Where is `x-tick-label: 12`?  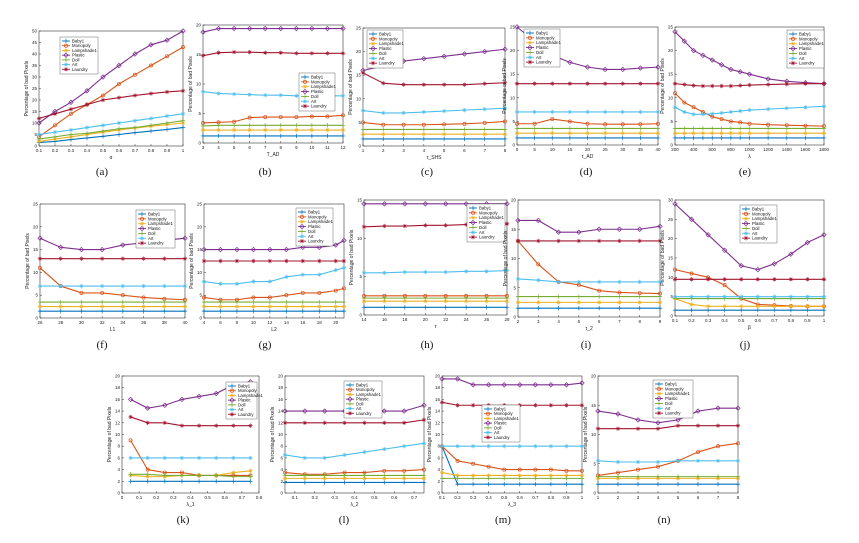 x-tick-label: 12 is located at coordinates (270, 322).